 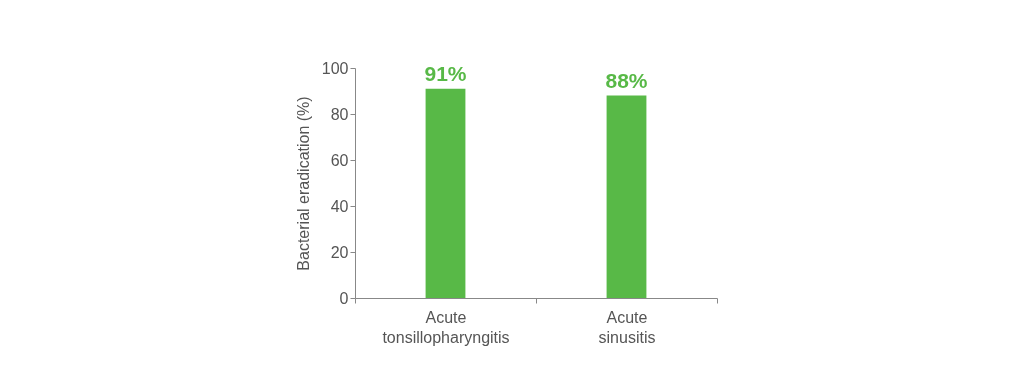 I want to click on y-tick-label: 100, so click(x=335, y=68).